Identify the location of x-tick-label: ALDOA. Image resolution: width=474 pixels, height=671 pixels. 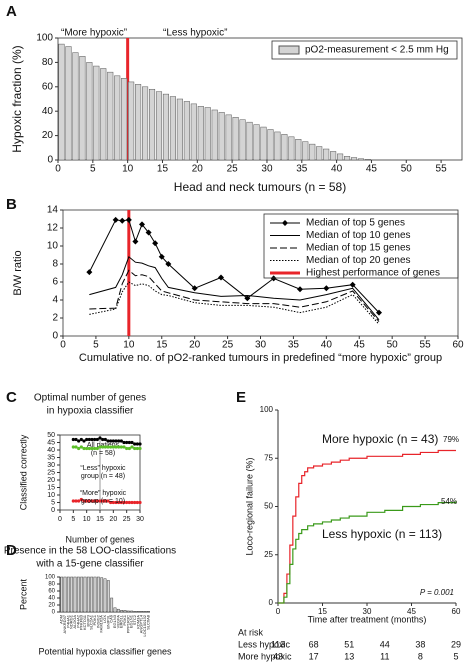
(74, 622).